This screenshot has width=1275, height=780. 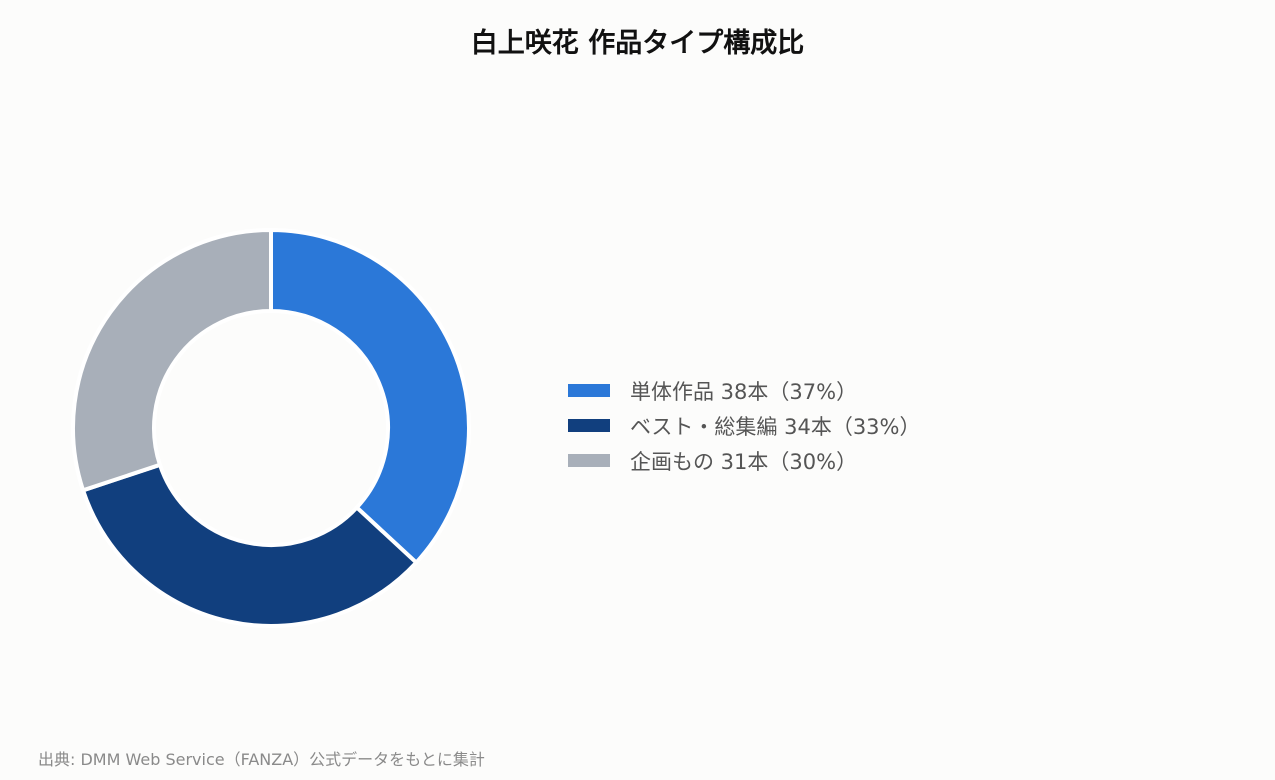 I want to click on source-note: 出典: DMM Web Service（FANZA）公式データをもとに集計, so click(x=261, y=759).